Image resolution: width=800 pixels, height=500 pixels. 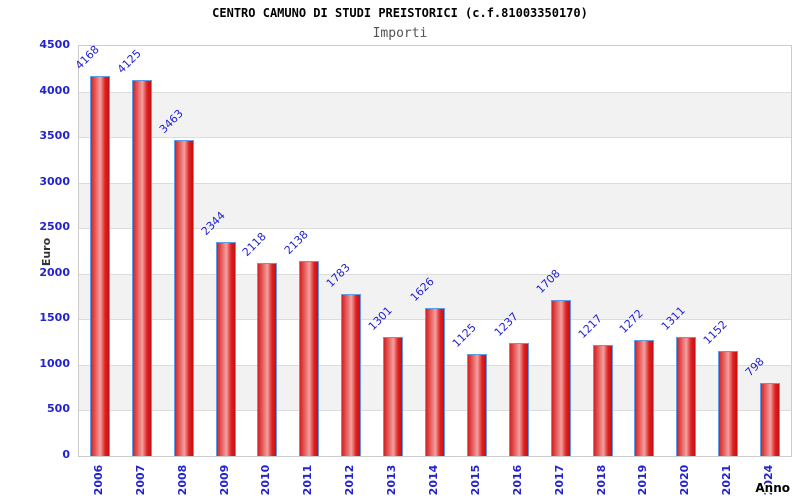 I want to click on x-tick-label-2012: 2012, so click(x=350, y=480).